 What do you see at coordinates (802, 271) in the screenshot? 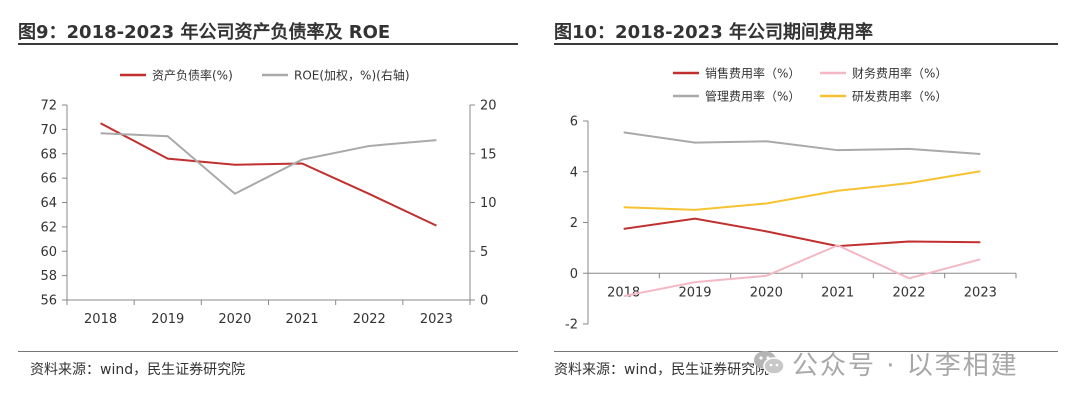
I see `series-line-finance-expense-ratio` at bounding box center [802, 271].